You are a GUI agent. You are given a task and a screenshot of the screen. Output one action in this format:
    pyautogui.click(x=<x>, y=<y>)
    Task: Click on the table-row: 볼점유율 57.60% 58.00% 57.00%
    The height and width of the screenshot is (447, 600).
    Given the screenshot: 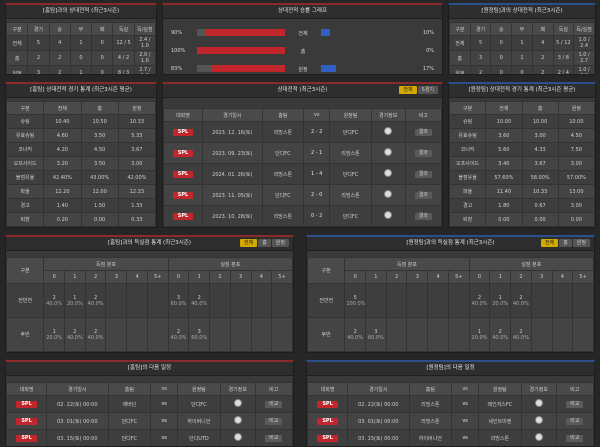 What is the action you would take?
    pyautogui.click(x=522, y=177)
    